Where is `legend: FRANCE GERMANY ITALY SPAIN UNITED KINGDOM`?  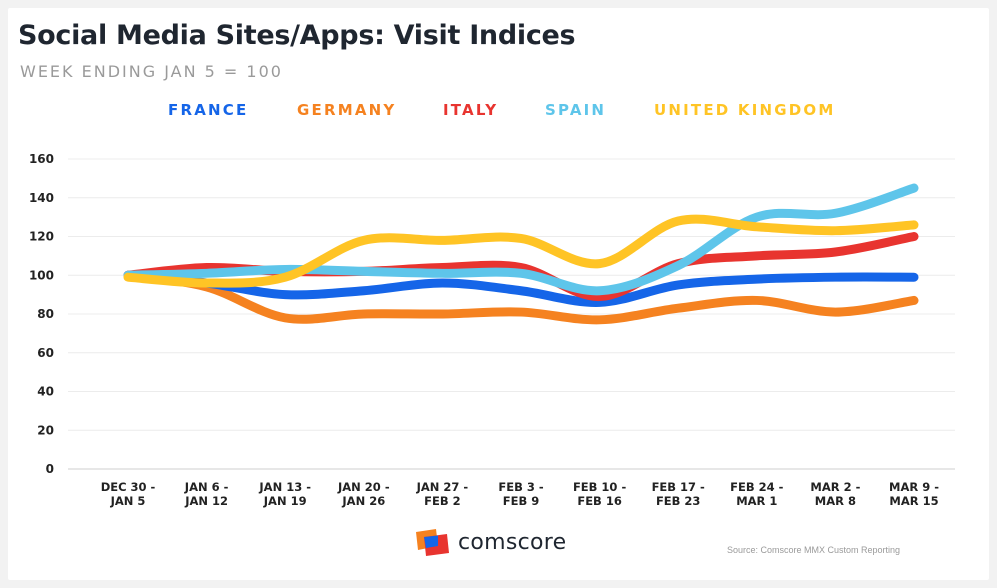
legend: FRANCE GERMANY ITALY SPAIN UNITED KINGDOM is located at coordinates (498, 111).